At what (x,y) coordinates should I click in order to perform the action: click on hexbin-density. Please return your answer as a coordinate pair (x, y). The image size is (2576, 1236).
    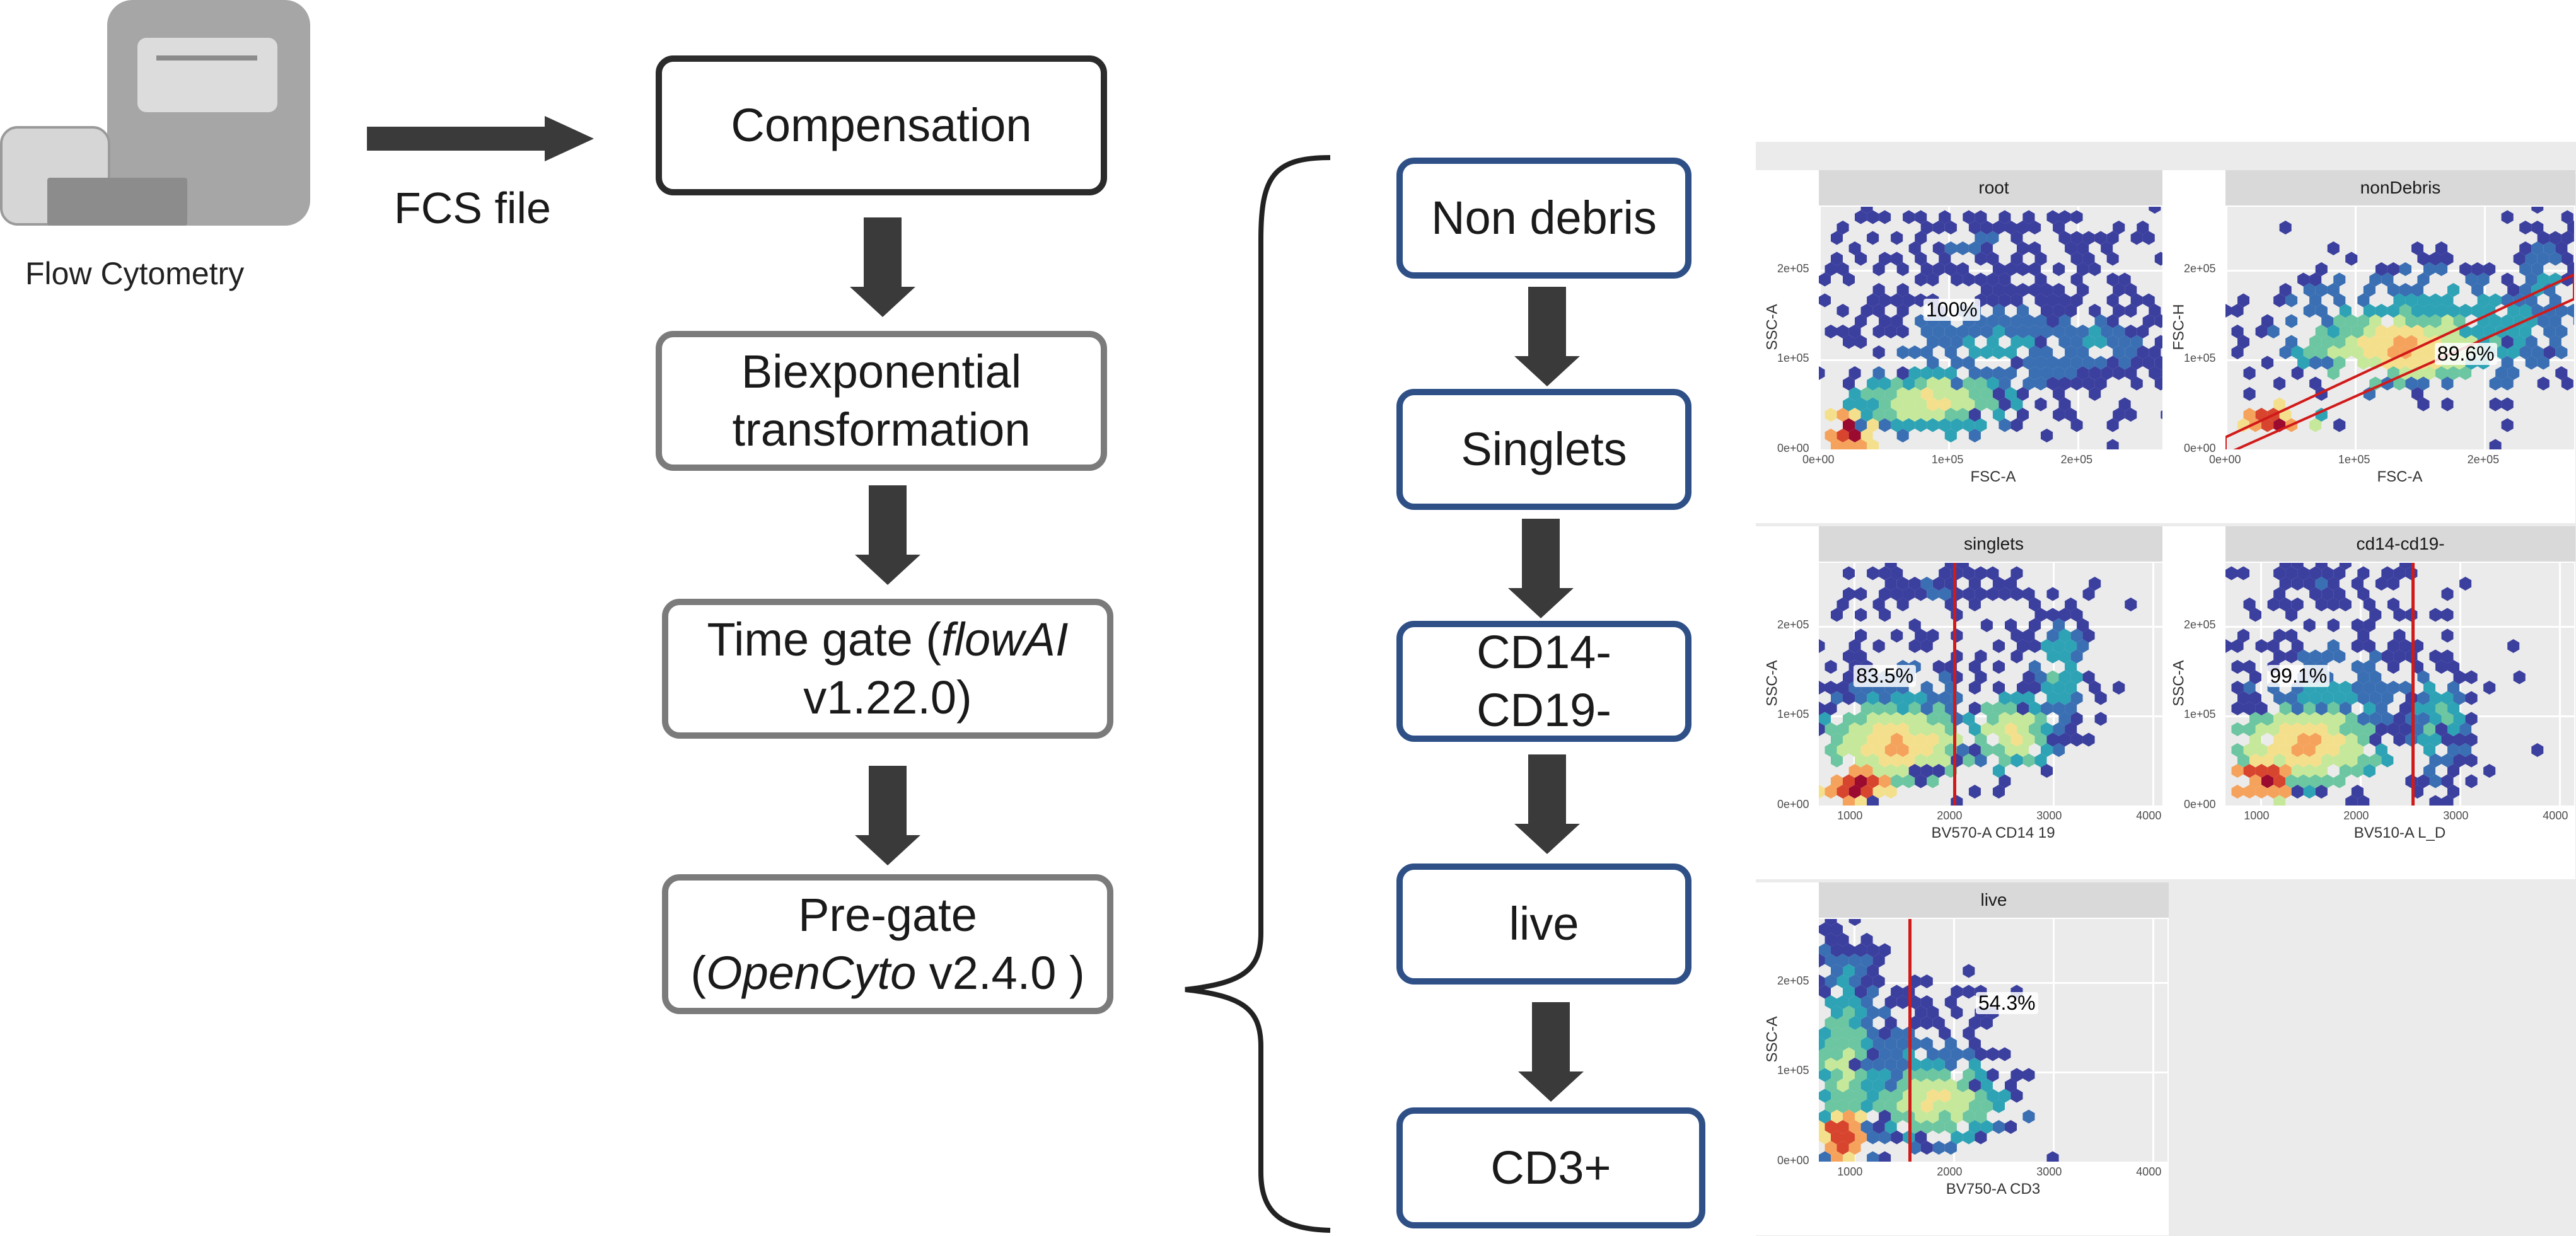
    Looking at the image, I should click on (1993, 328).